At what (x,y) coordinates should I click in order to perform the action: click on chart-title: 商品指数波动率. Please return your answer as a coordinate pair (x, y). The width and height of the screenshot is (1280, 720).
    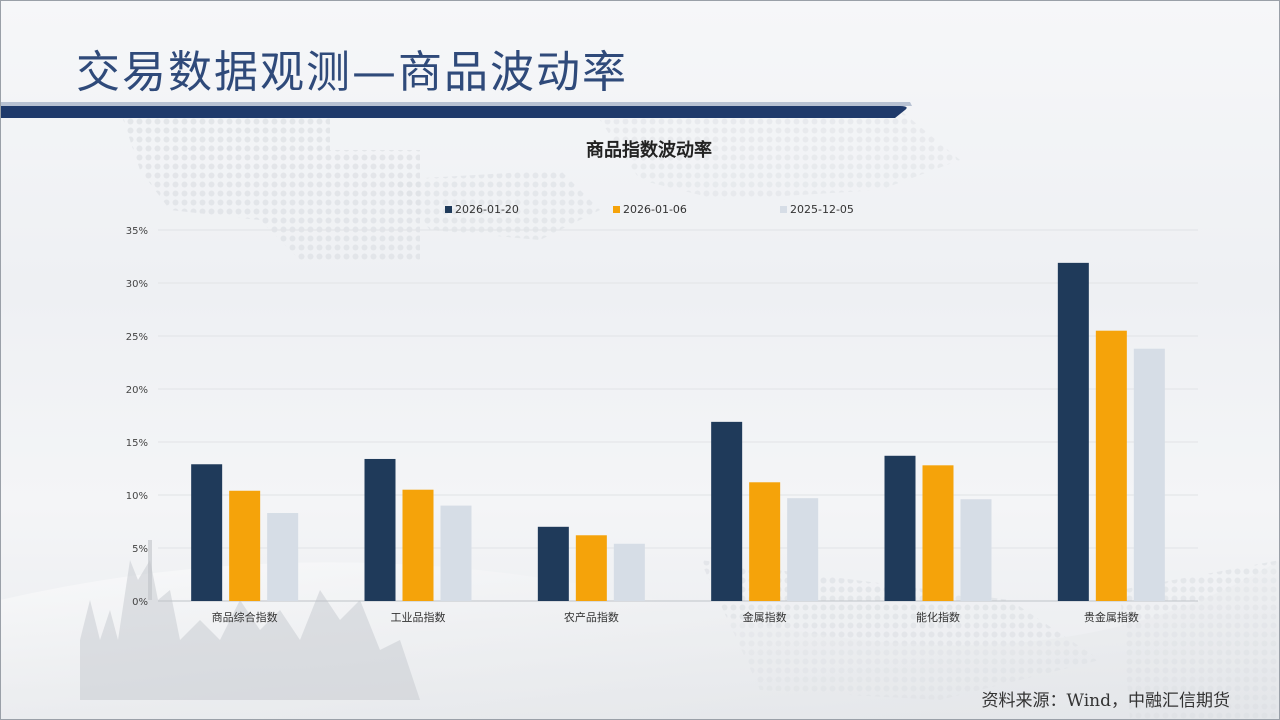
    Looking at the image, I should click on (649, 150).